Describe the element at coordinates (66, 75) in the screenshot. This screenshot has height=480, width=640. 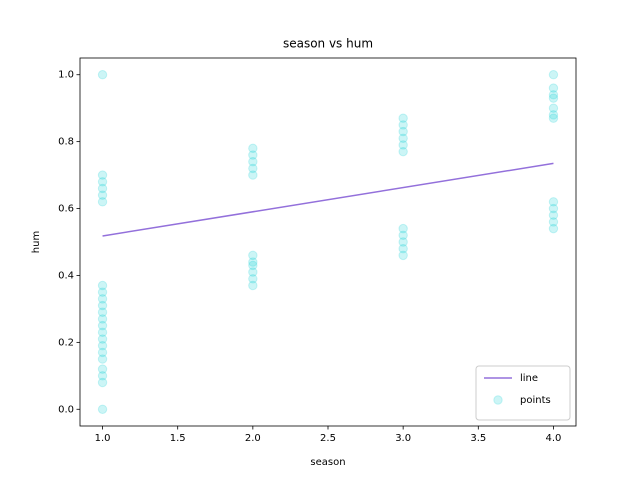
I see `y-tick-label: 1.0` at that location.